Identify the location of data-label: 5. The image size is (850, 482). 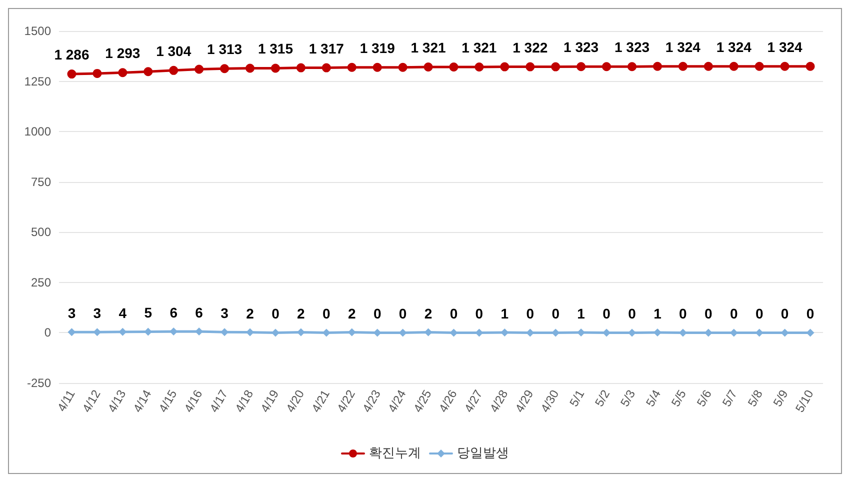
(148, 312).